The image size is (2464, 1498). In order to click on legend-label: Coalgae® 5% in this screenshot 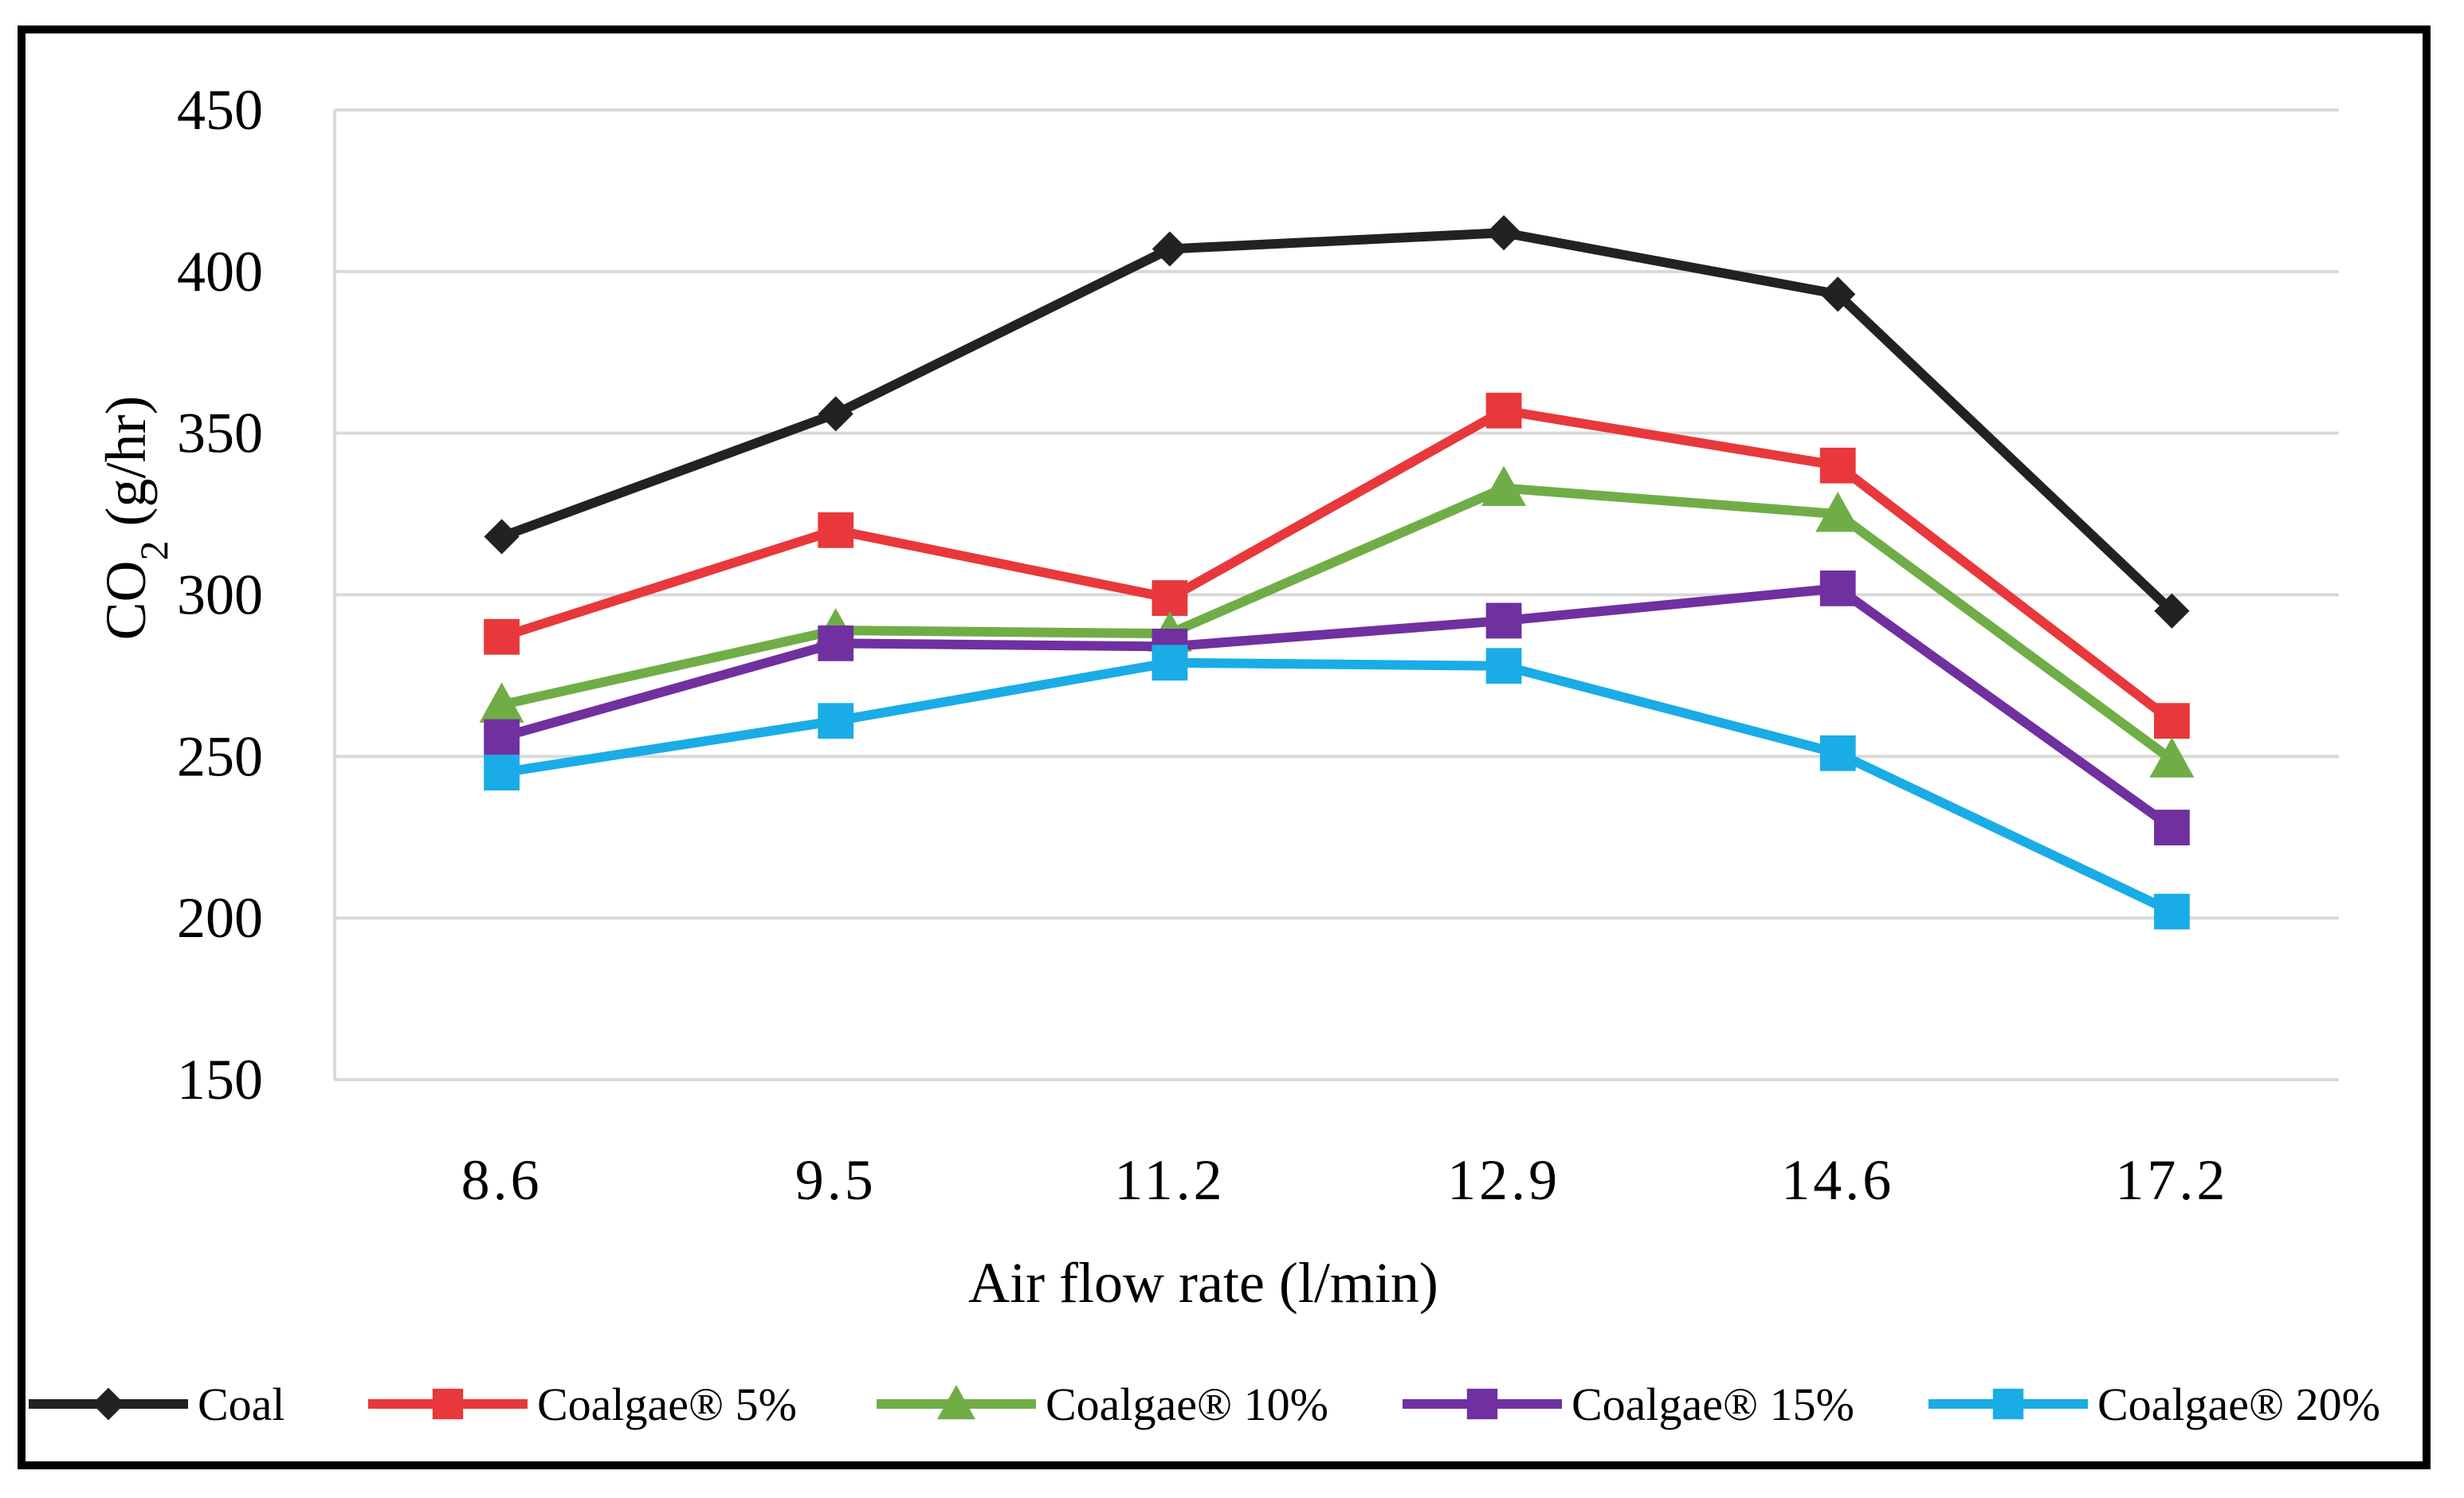, I will do `click(667, 1404)`.